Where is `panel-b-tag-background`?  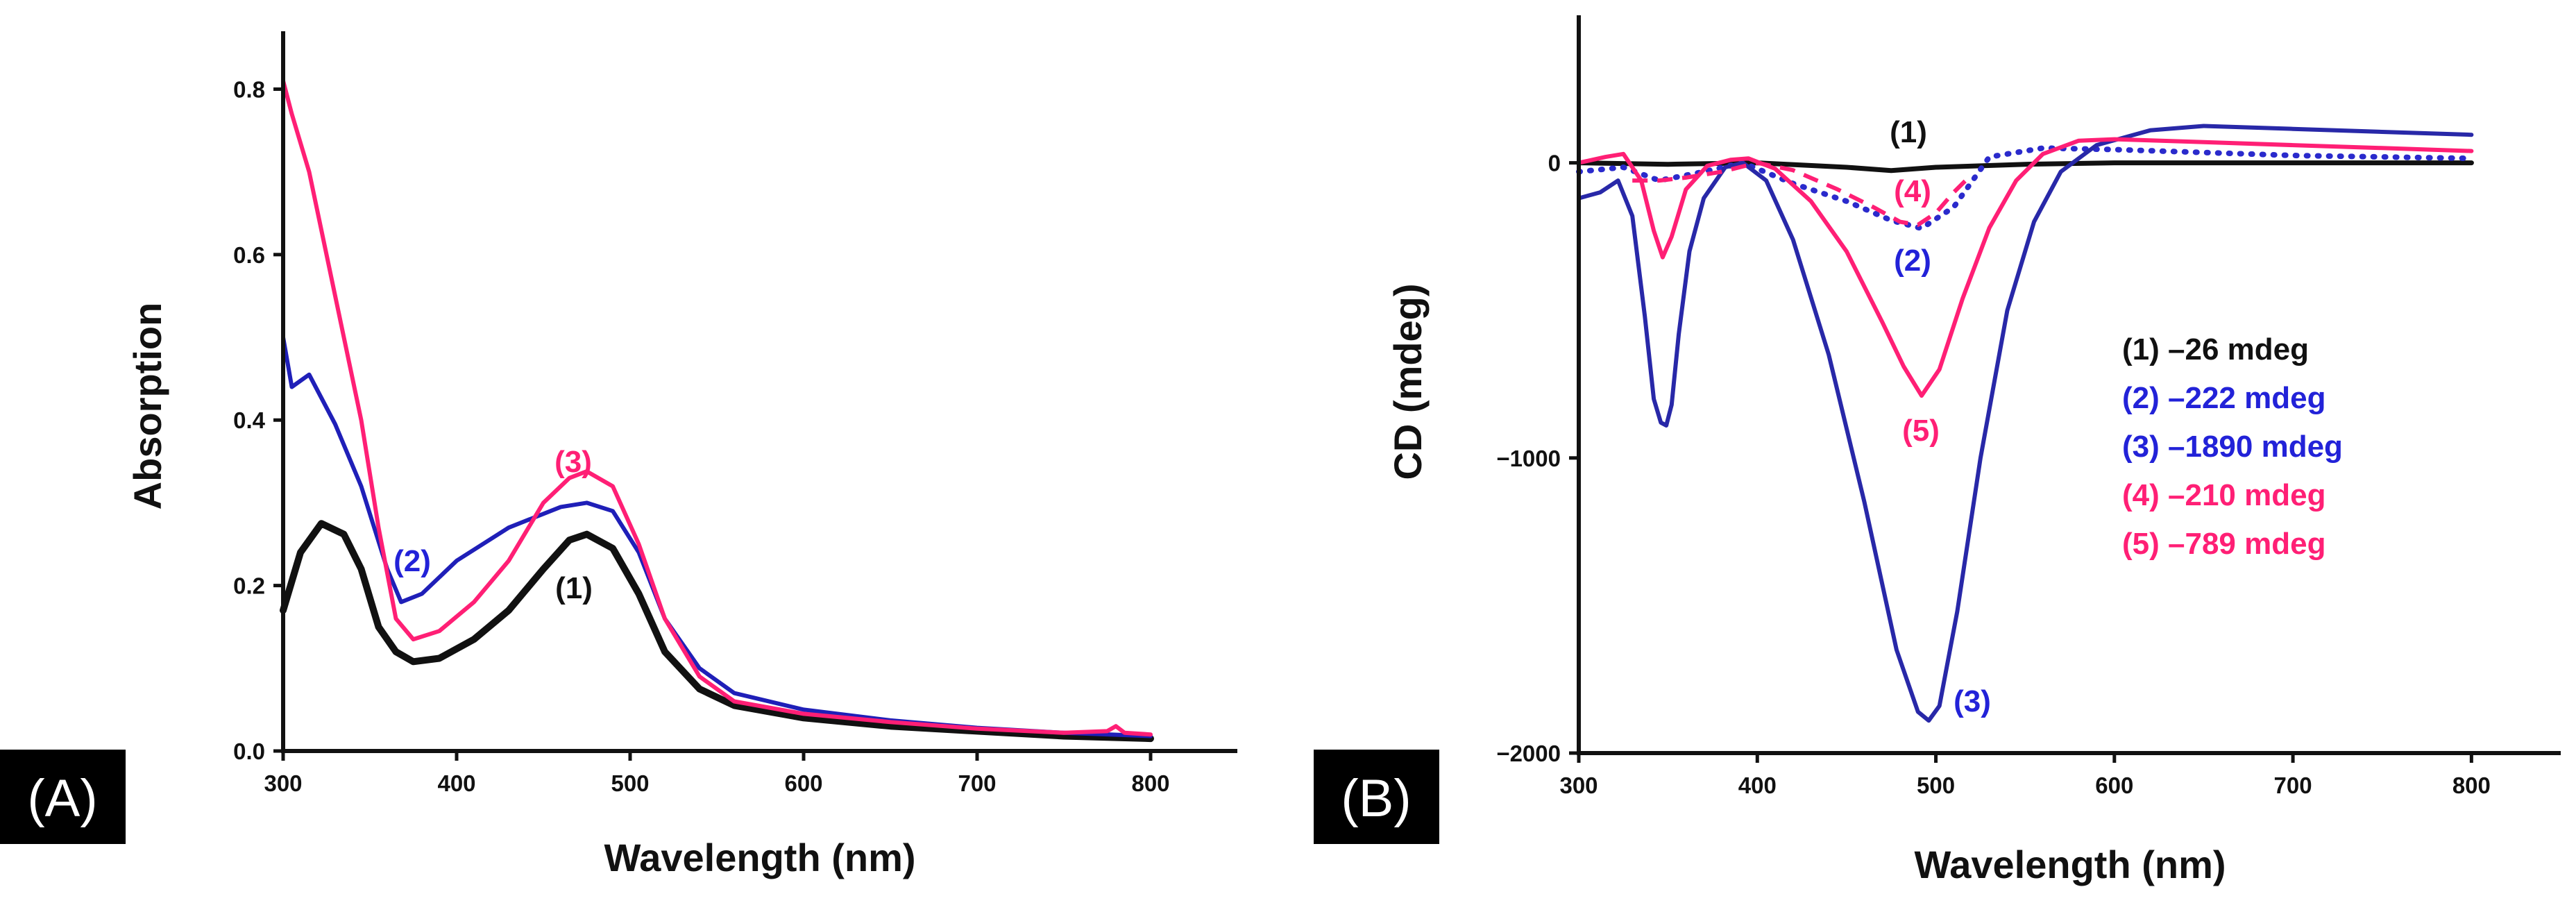
panel-b-tag-background is located at coordinates (1377, 797).